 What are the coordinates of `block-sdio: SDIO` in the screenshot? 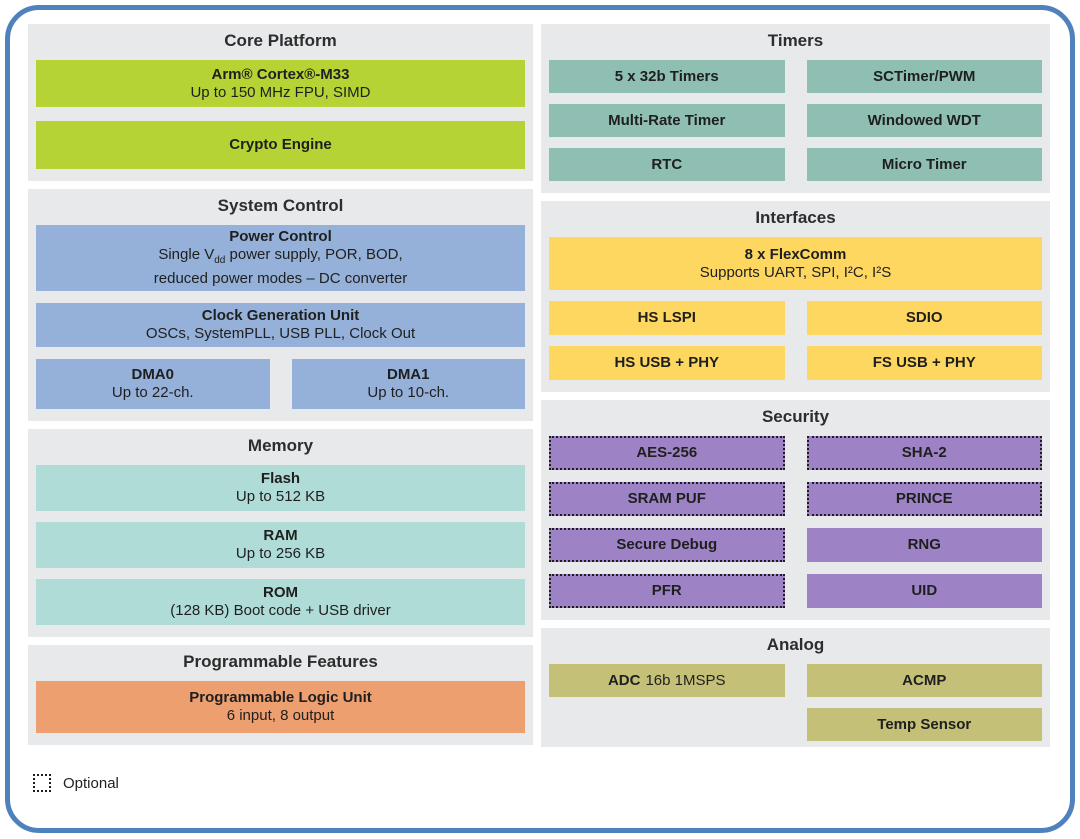 It's located at (924, 318).